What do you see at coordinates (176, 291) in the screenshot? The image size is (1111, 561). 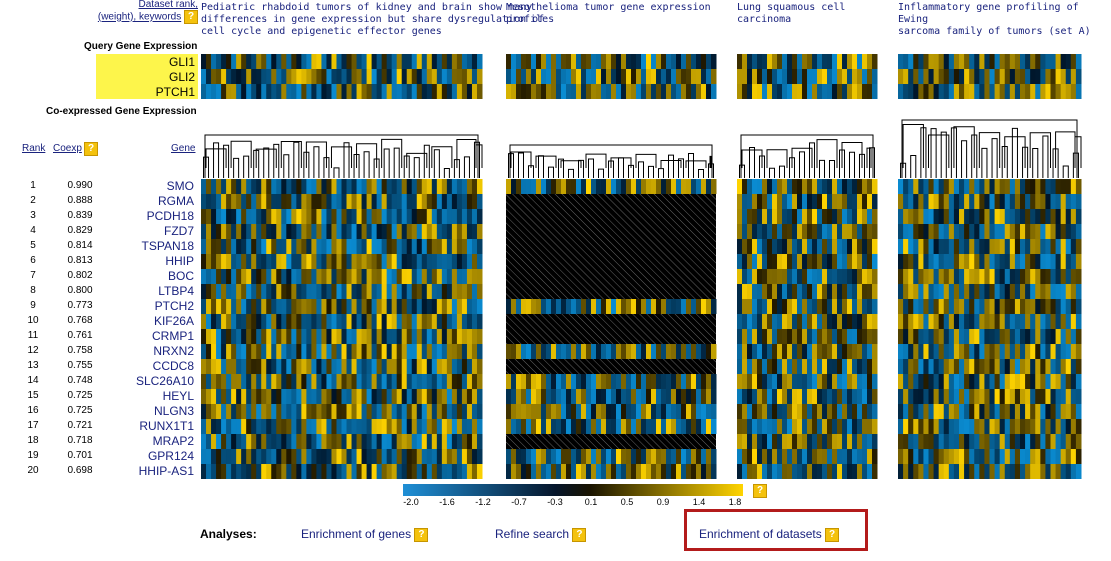 I see `gene-link: LTBP4` at bounding box center [176, 291].